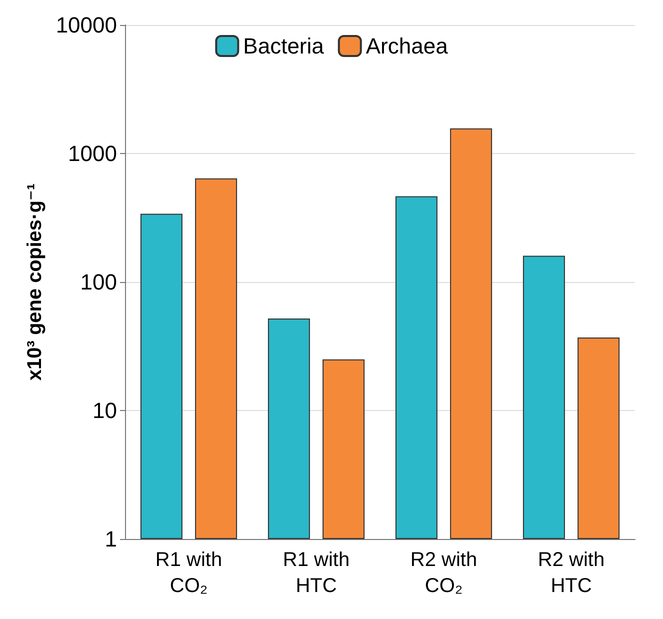 The width and height of the screenshot is (663, 619). Describe the element at coordinates (444, 573) in the screenshot. I see `x-tick-label: R2 with CO₂` at that location.